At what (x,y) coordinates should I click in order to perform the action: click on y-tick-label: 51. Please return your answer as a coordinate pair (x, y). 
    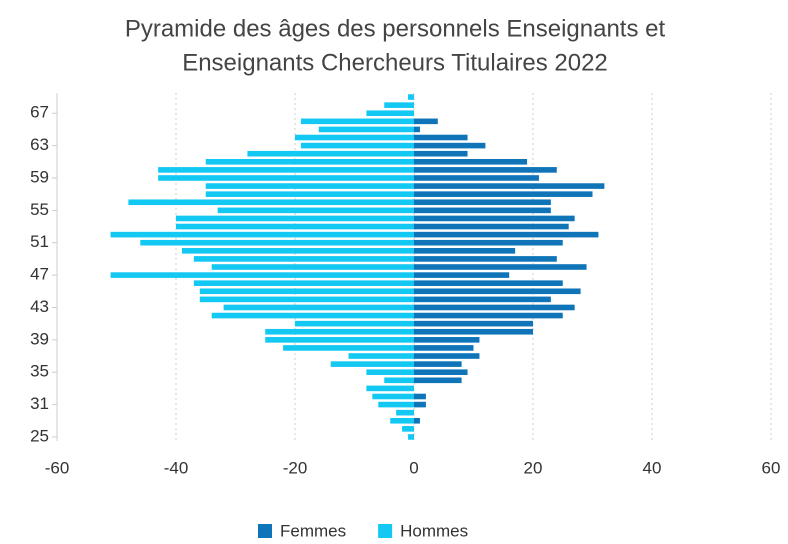
    Looking at the image, I should click on (39, 241).